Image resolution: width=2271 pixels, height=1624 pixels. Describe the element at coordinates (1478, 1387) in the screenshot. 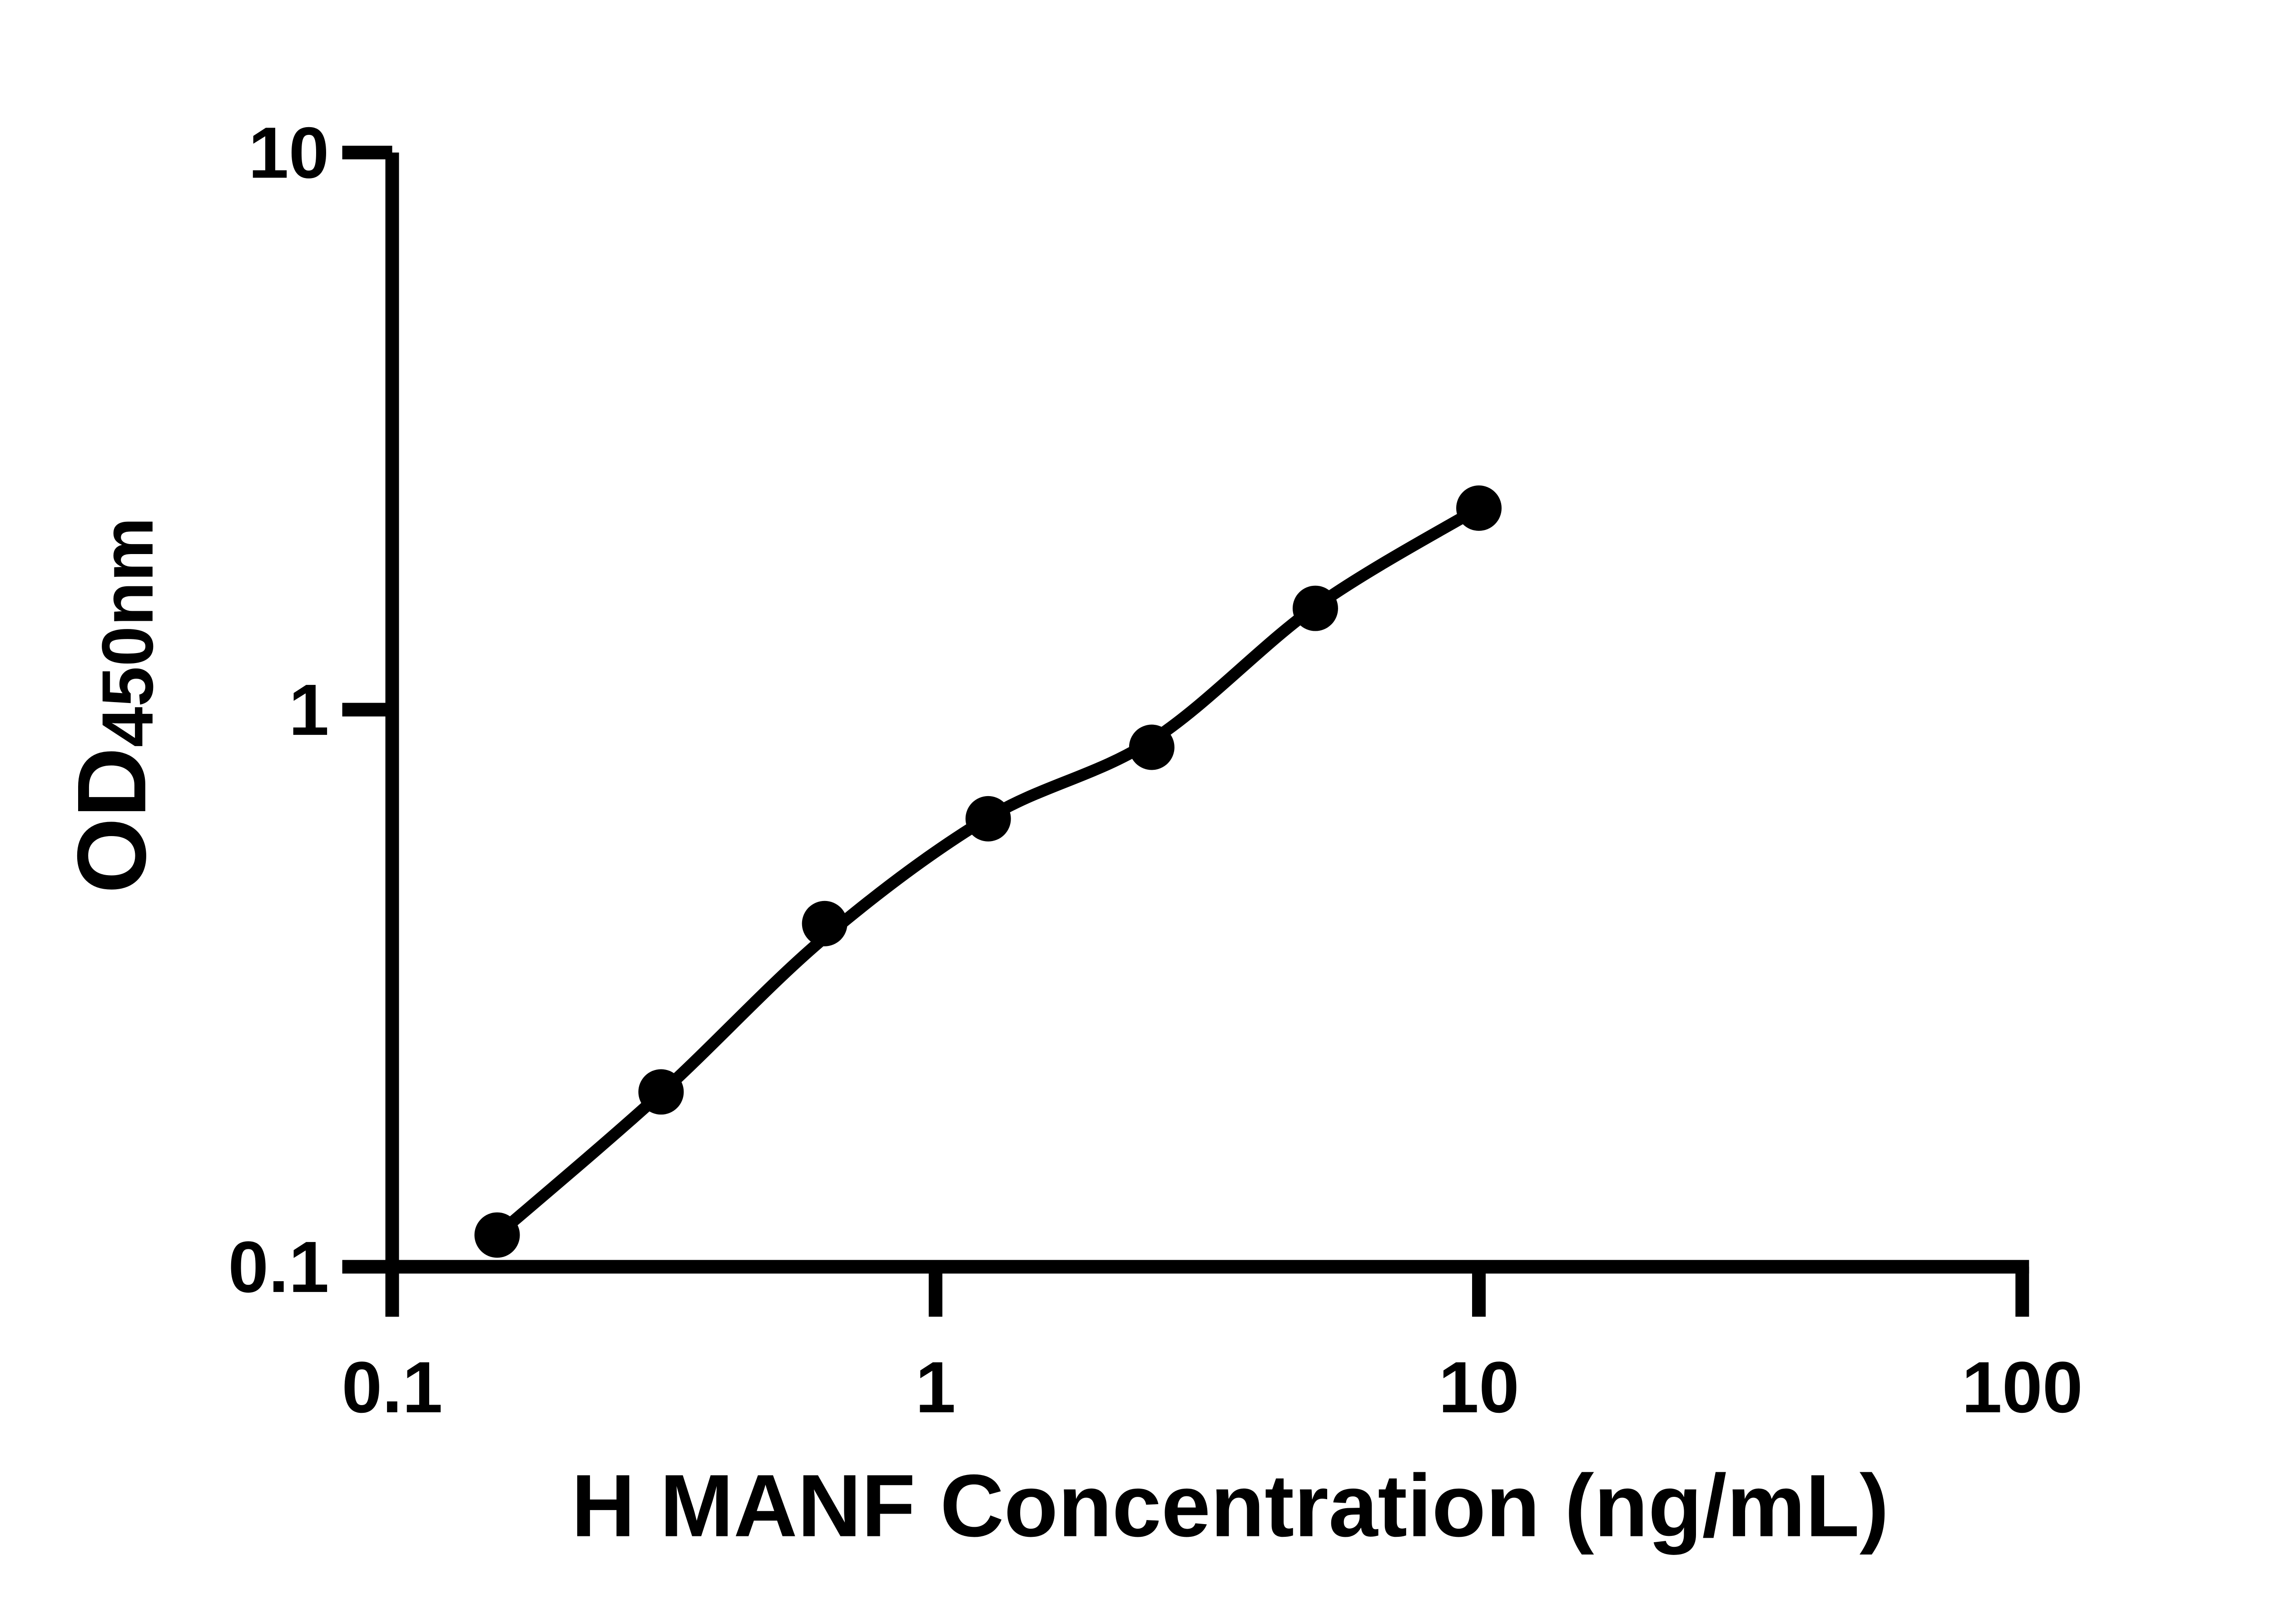

I see `x-tick-label: 10` at that location.